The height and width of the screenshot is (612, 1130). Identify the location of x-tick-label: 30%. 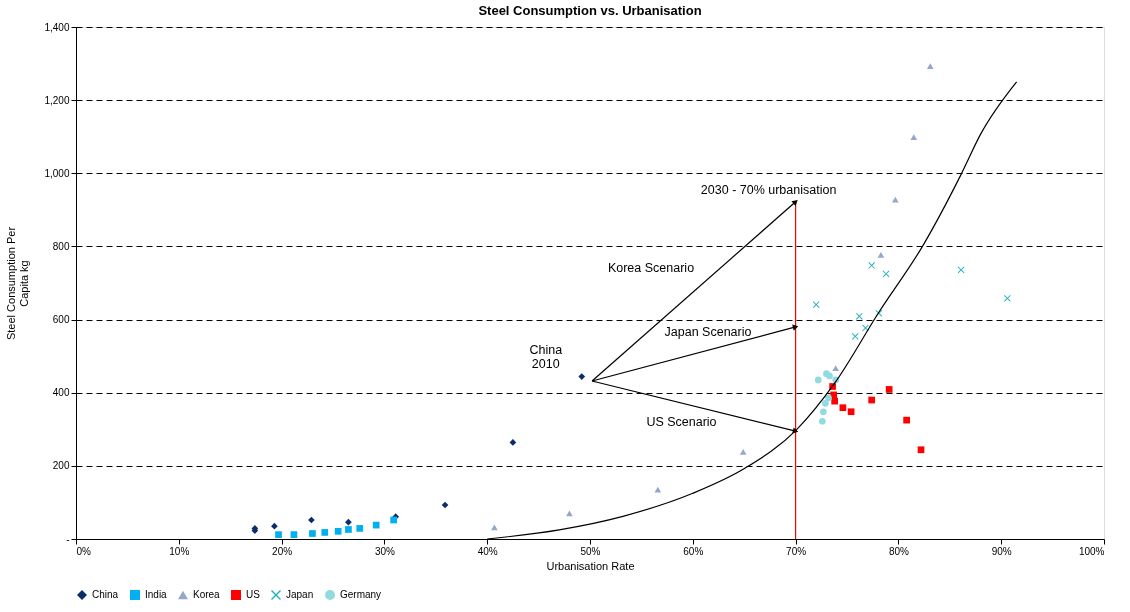
(385, 551).